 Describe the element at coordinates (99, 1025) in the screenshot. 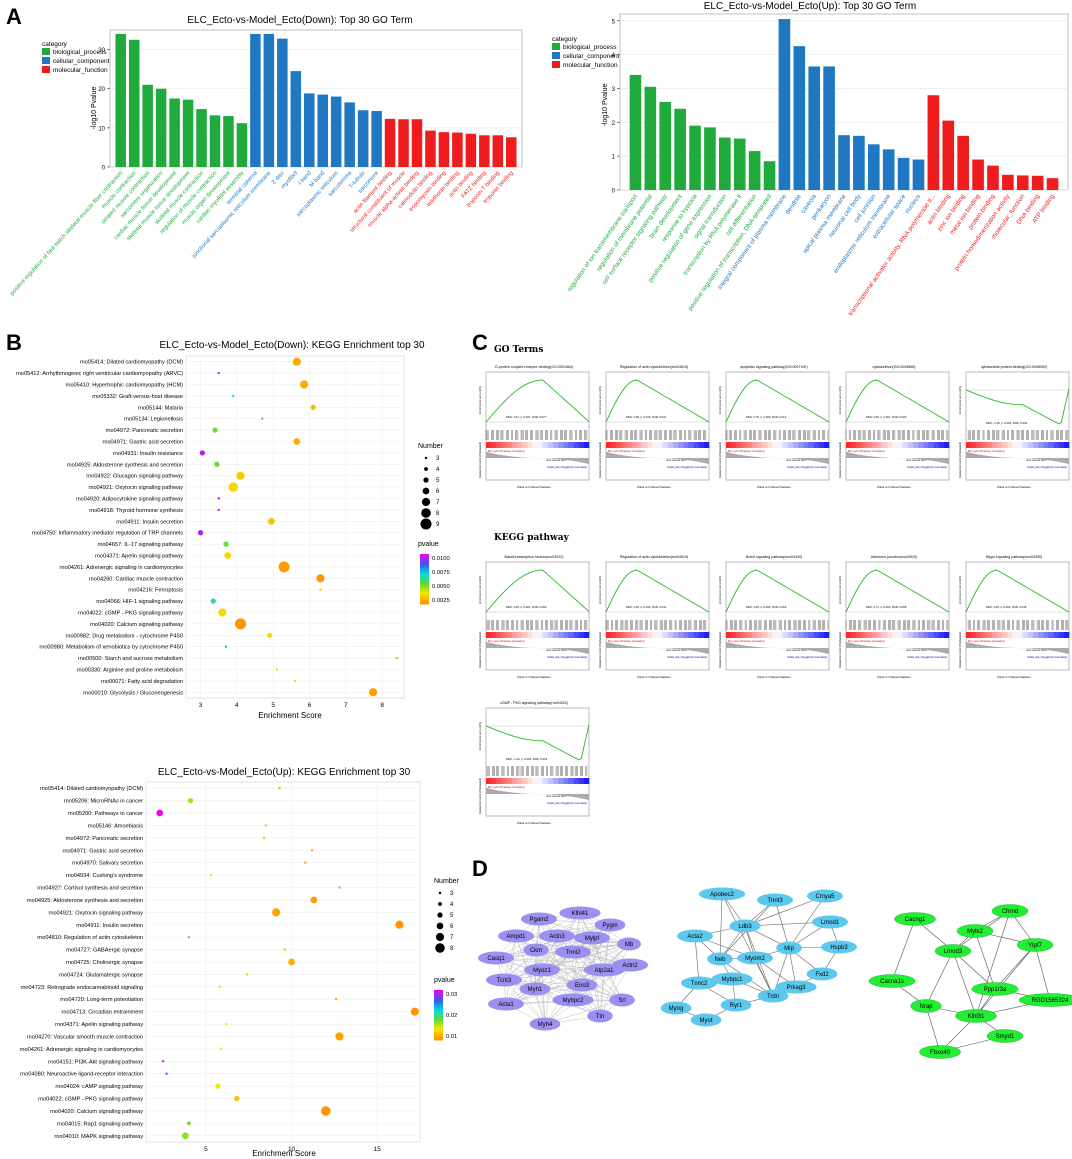

I see `pathway-label: rno04371: Apelin signaling pathway` at that location.